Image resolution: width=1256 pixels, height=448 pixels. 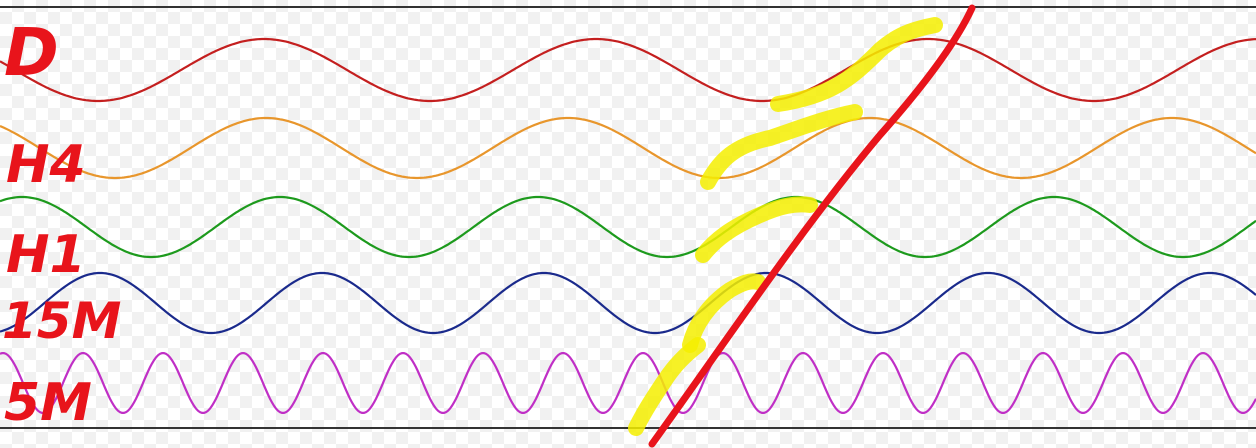 What do you see at coordinates (61, 321) in the screenshot?
I see `label-15m: 15M` at bounding box center [61, 321].